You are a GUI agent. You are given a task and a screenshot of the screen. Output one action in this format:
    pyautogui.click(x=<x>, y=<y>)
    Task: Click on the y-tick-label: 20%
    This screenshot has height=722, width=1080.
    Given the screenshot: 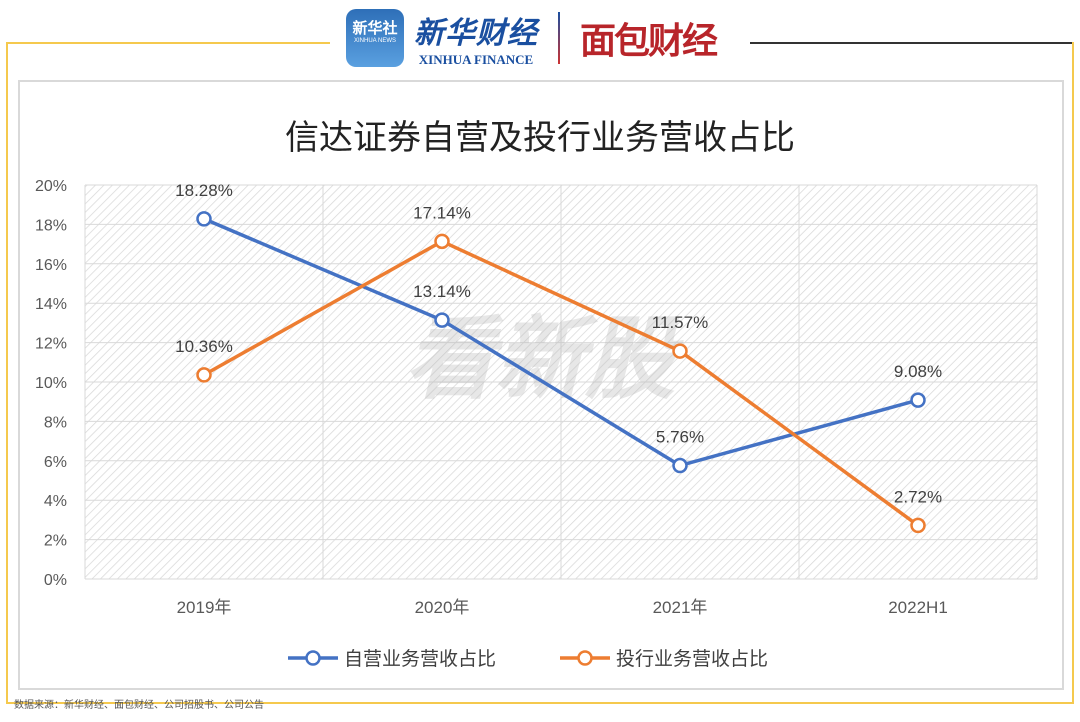 What is the action you would take?
    pyautogui.click(x=51, y=186)
    